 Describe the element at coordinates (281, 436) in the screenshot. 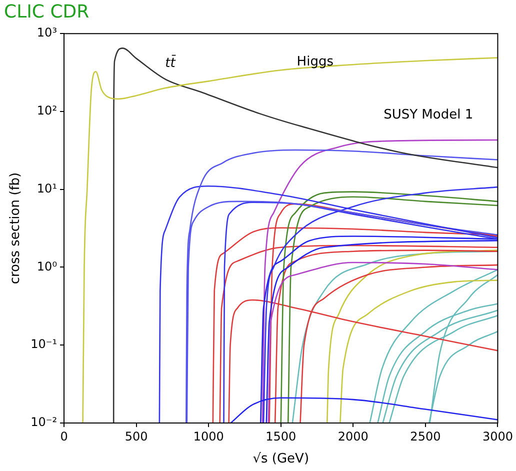

I see `x-tick-label: 1500` at that location.